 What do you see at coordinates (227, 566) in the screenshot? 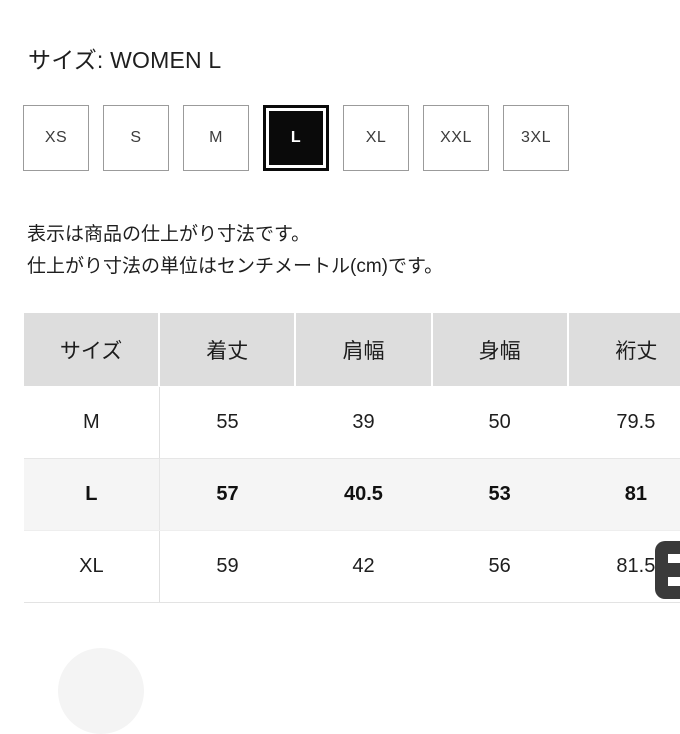
I see `table-cell-length: 59` at bounding box center [227, 566].